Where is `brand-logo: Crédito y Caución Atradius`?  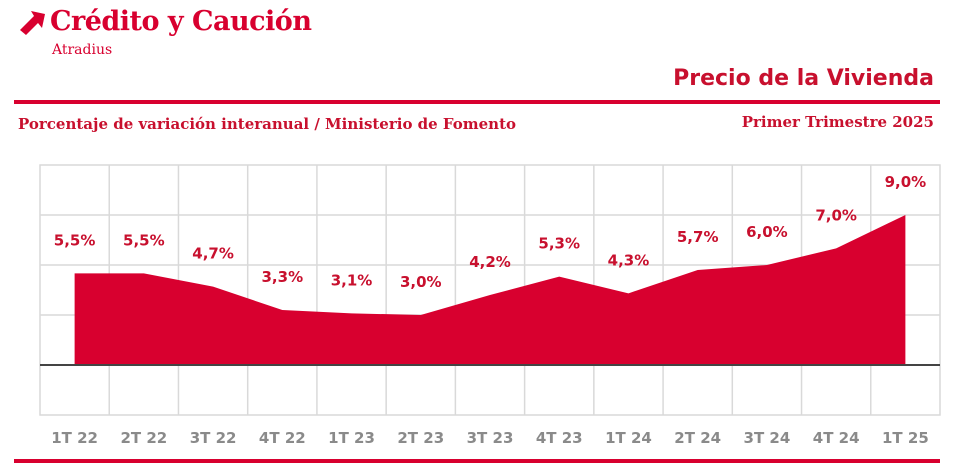 brand-logo: Crédito y Caución Atradius is located at coordinates (168, 32).